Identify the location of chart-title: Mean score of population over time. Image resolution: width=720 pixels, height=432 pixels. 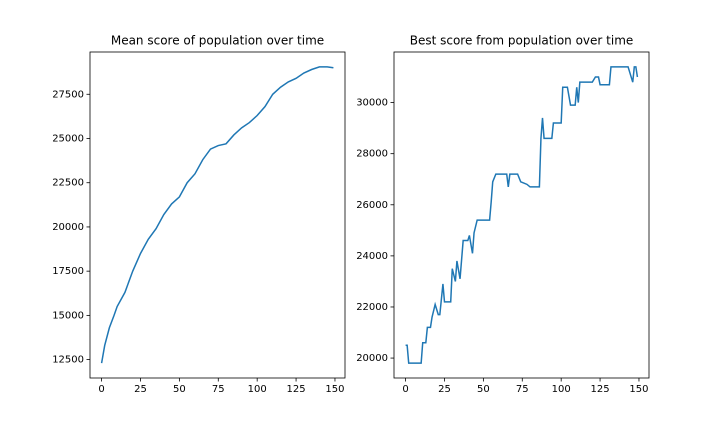
(217, 41).